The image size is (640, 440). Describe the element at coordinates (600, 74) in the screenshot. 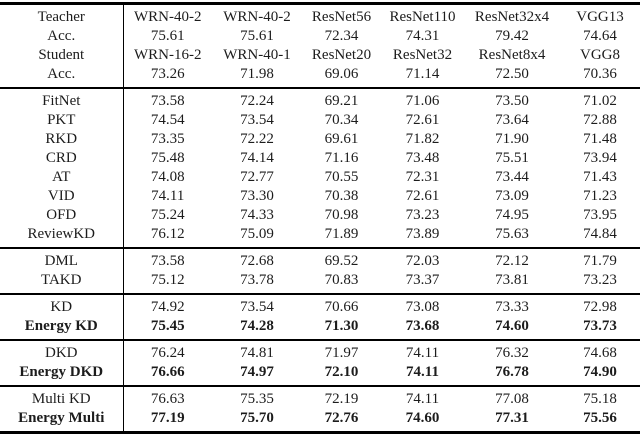

I see `header-cell: 70.36` at that location.